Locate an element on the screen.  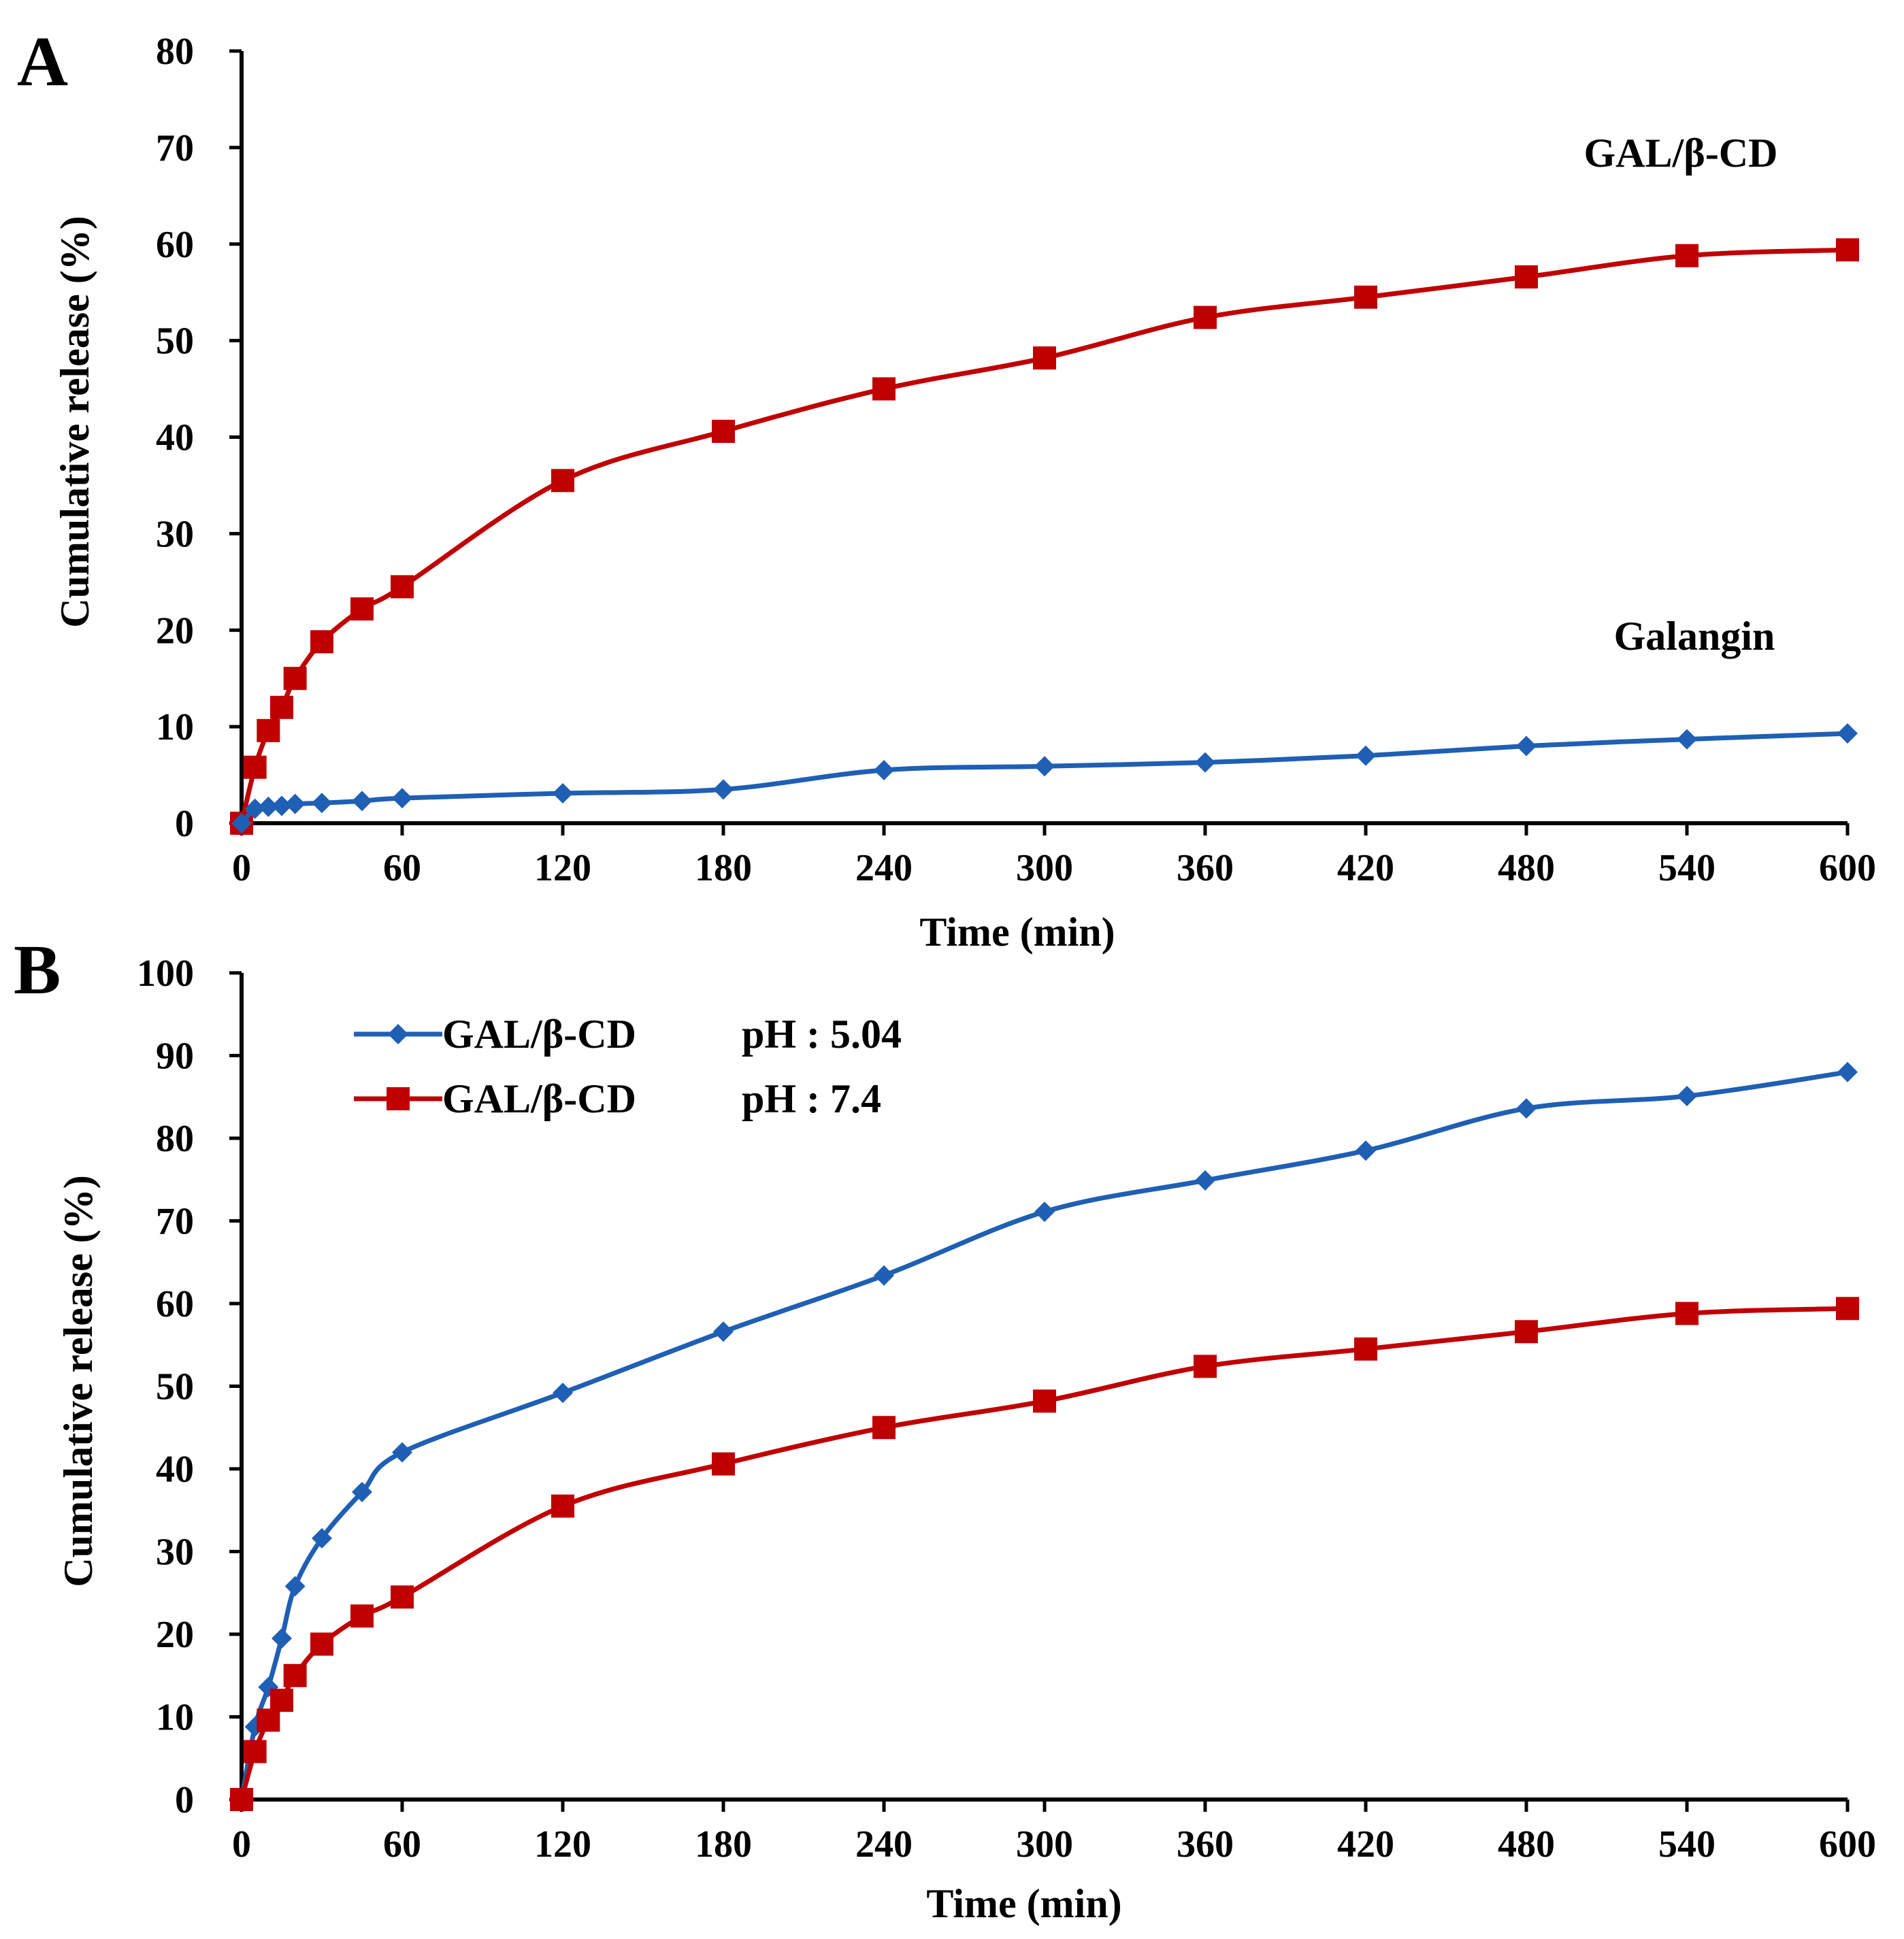
x-tick-label-a-180: 180 is located at coordinates (723, 868).